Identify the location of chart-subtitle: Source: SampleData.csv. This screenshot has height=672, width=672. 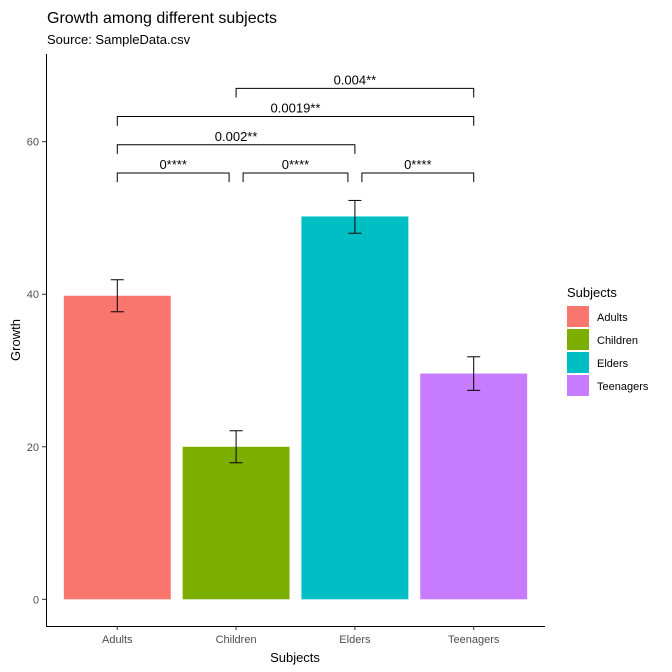
(119, 39).